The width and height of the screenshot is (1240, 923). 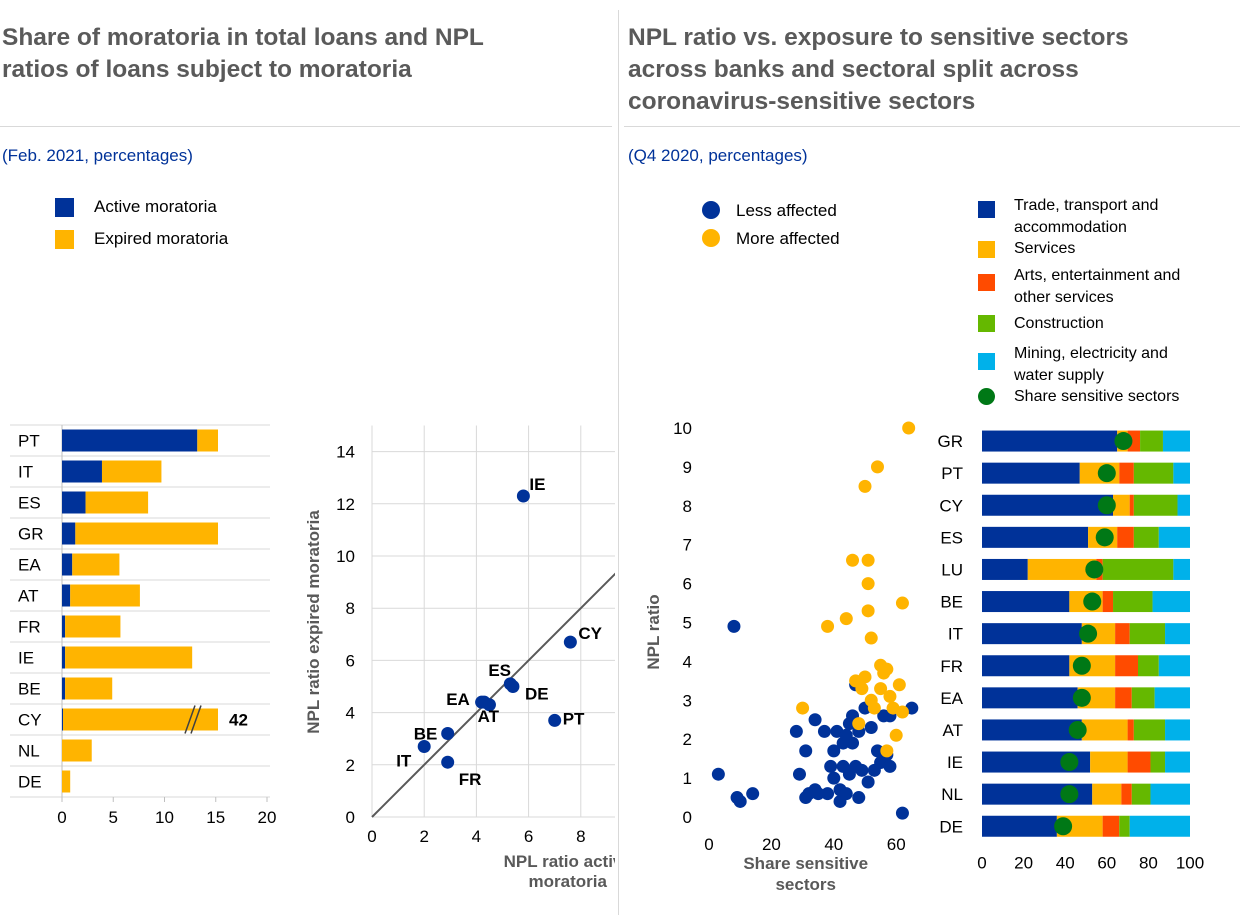 I want to click on bar-lu-mining-electricity-and-water-supply, so click(x=1181, y=569).